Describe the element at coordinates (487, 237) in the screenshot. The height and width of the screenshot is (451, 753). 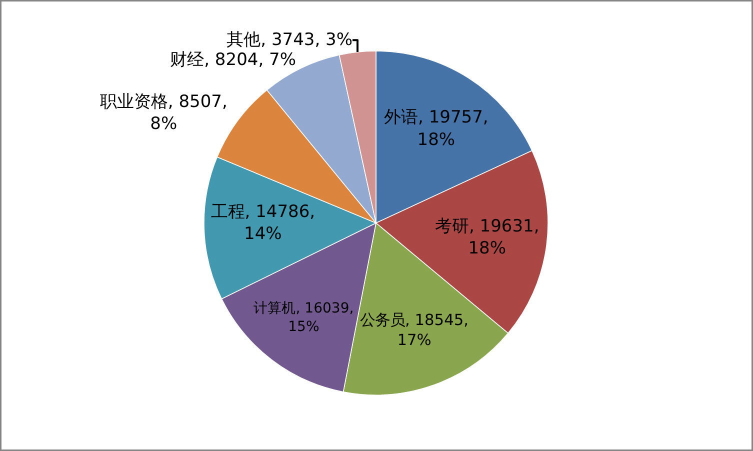
I see `slice-label: 考研, 19631, 18%` at that location.